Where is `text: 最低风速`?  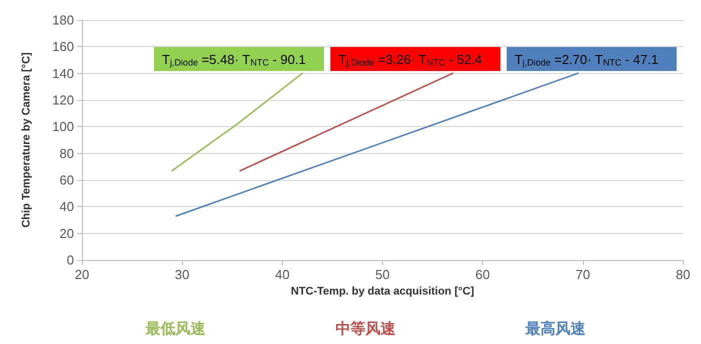 text: 最低风速 is located at coordinates (175, 329).